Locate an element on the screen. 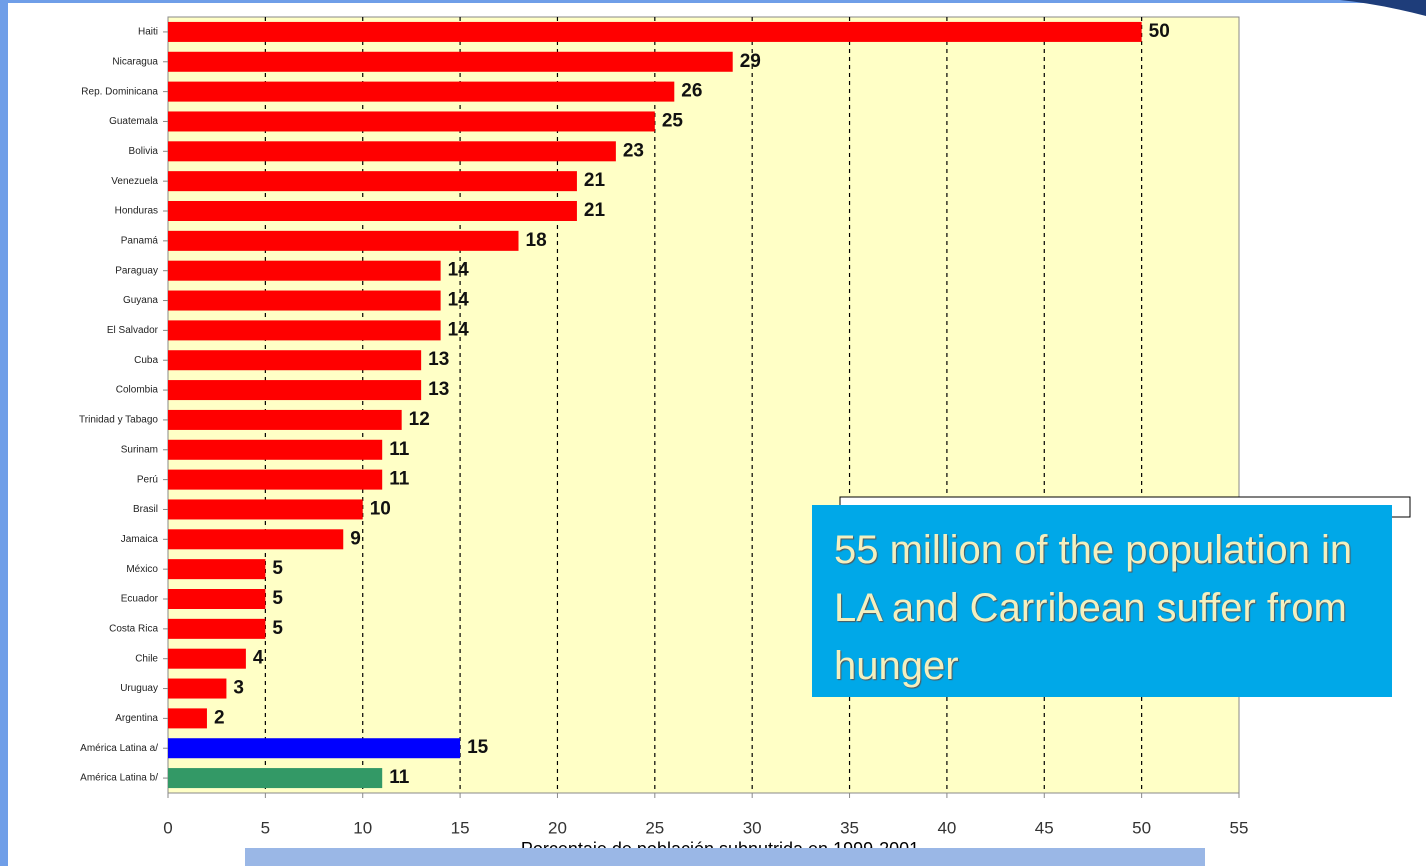  value-label: 2 is located at coordinates (219, 717).